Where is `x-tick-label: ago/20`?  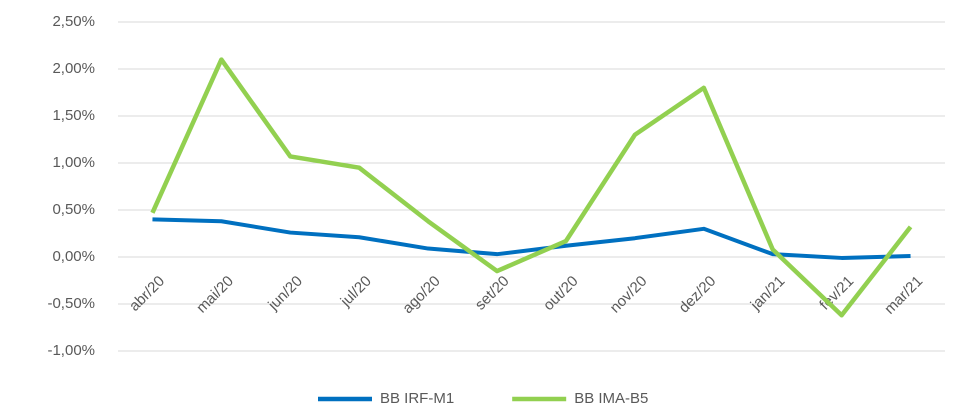 x-tick-label: ago/20 is located at coordinates (421, 295).